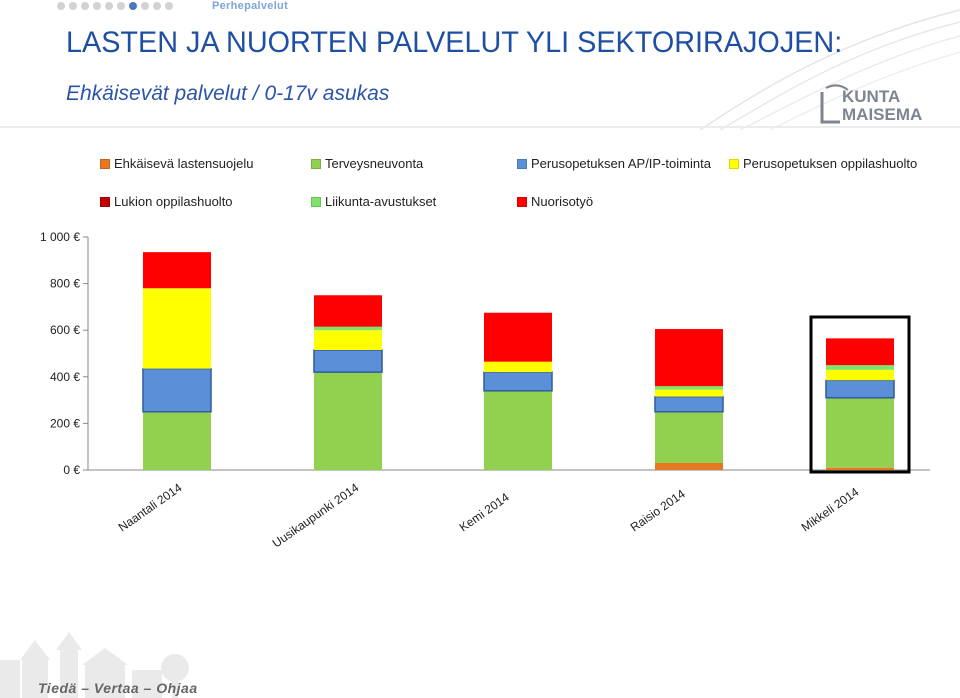 Image resolution: width=960 pixels, height=698 pixels. What do you see at coordinates (184, 163) in the screenshot?
I see `legend-label: Ehkäisevä lastensuojelu` at bounding box center [184, 163].